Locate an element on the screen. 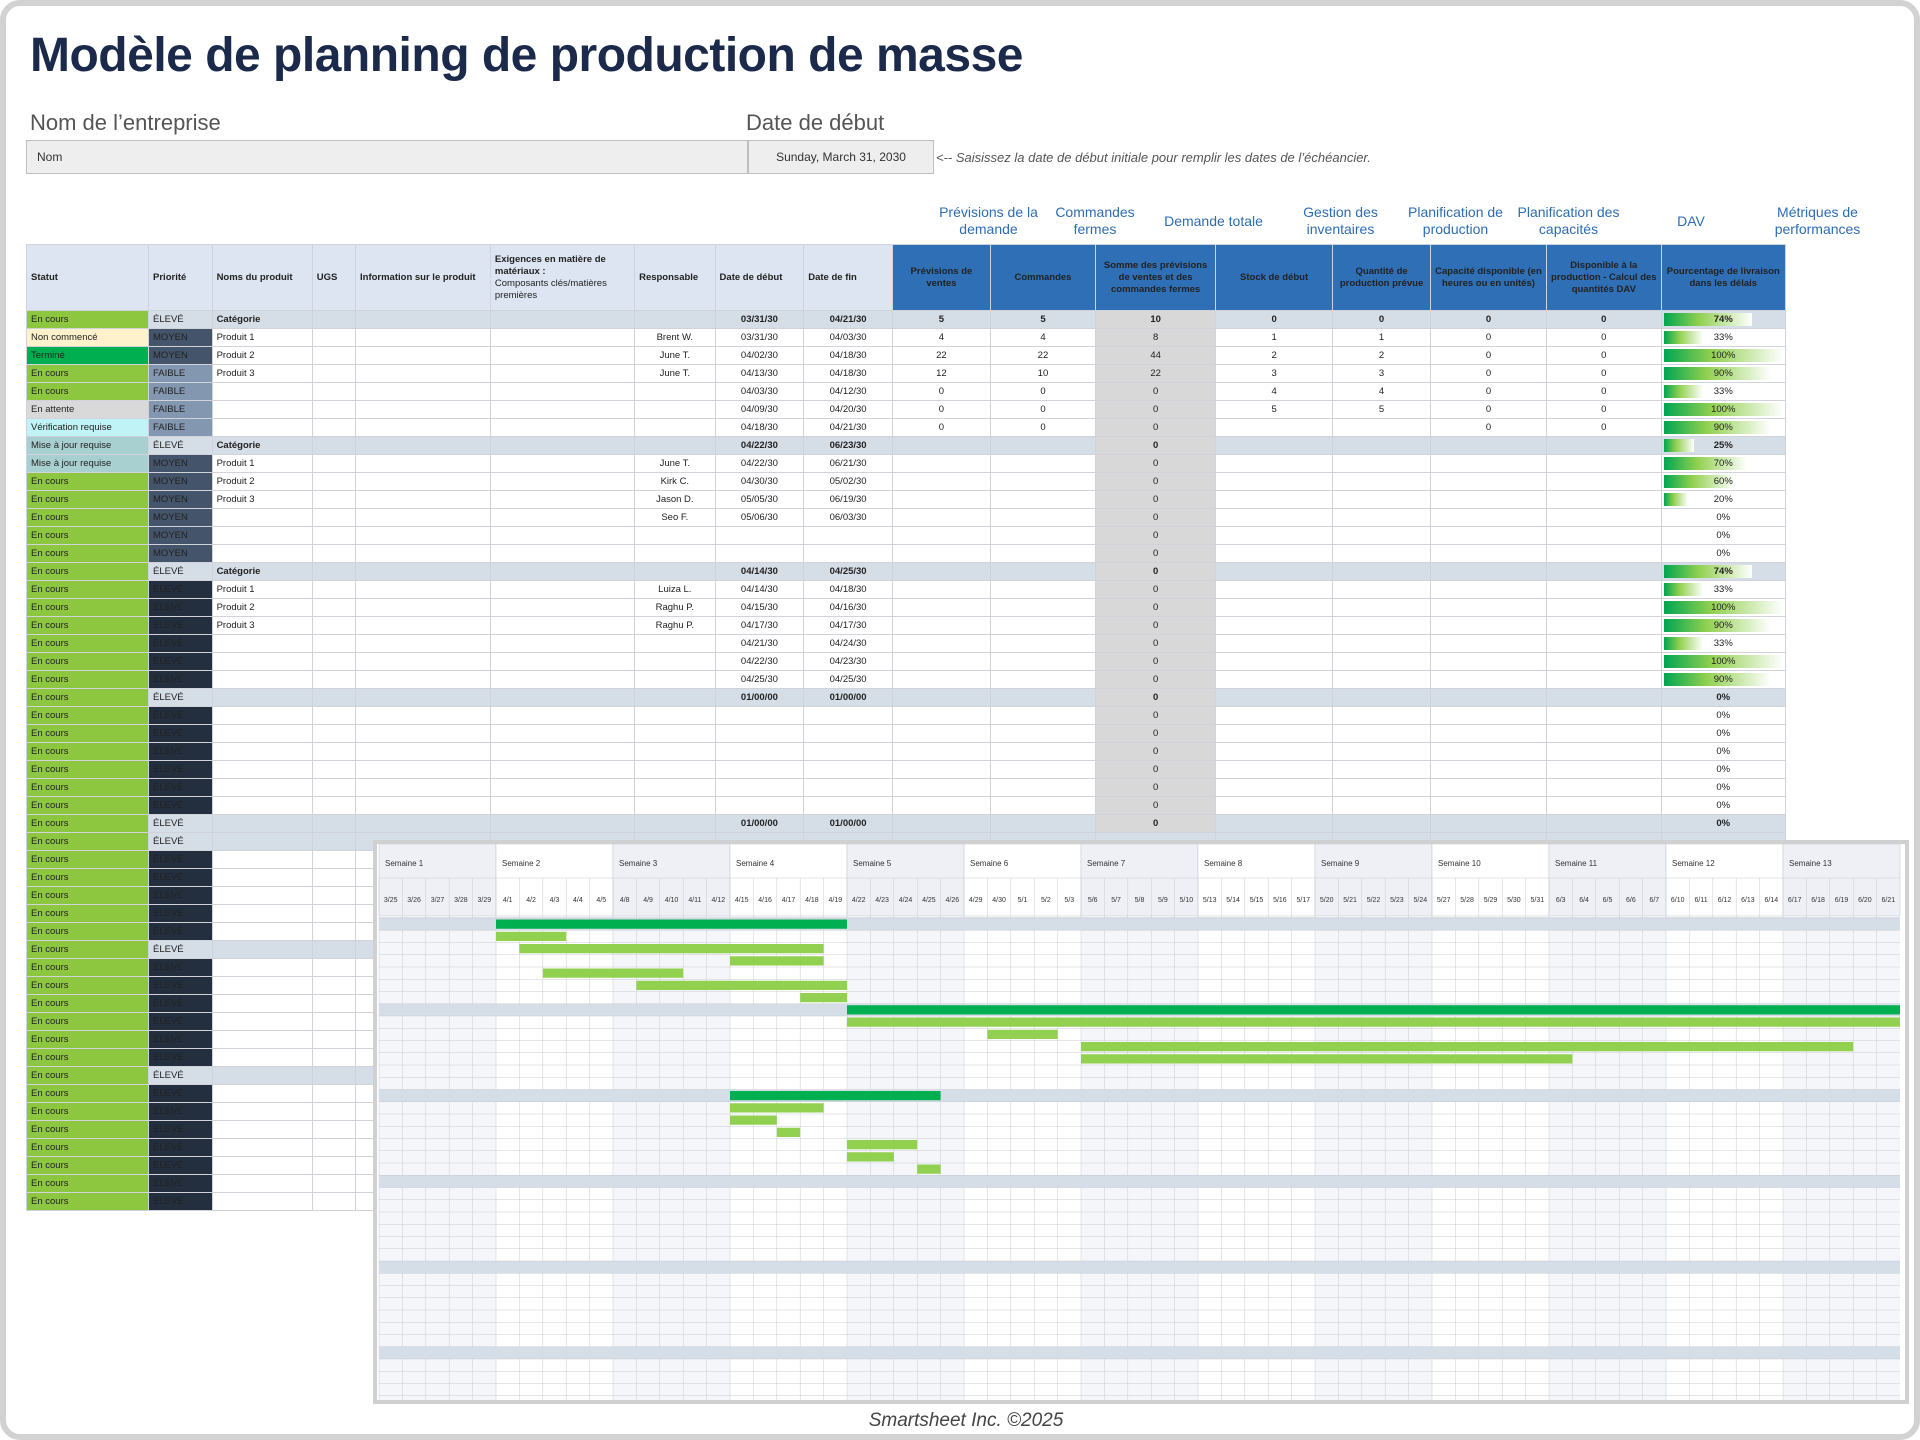 The height and width of the screenshot is (1440, 1920). status-cell: Non commencé is located at coordinates (87, 337).